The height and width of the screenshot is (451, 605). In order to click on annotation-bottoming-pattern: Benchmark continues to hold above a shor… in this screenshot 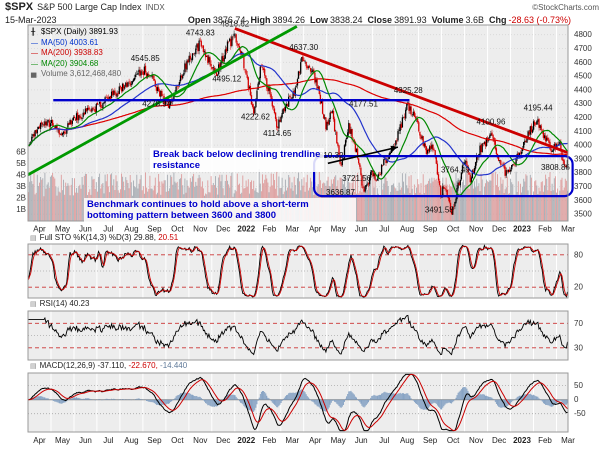, I will do `click(220, 210)`.